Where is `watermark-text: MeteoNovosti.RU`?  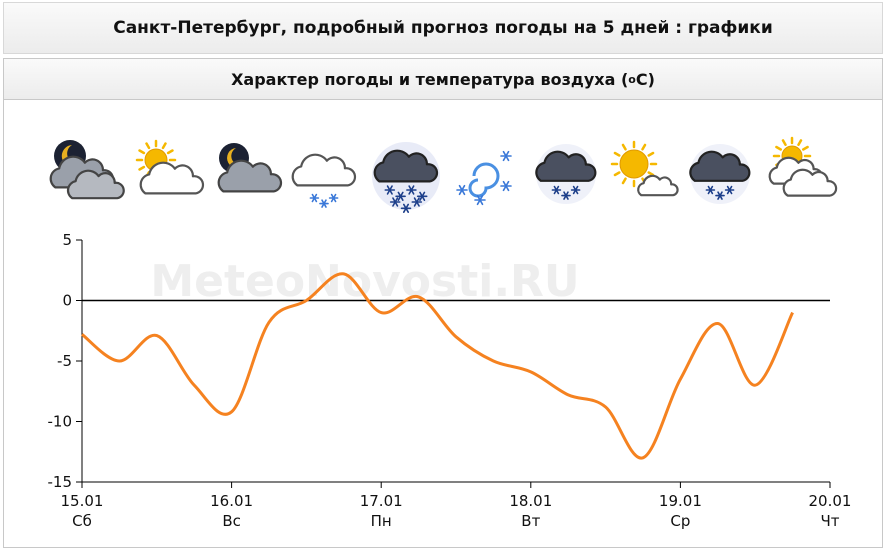
watermark-text: MeteoNovosti.RU is located at coordinates (364, 281).